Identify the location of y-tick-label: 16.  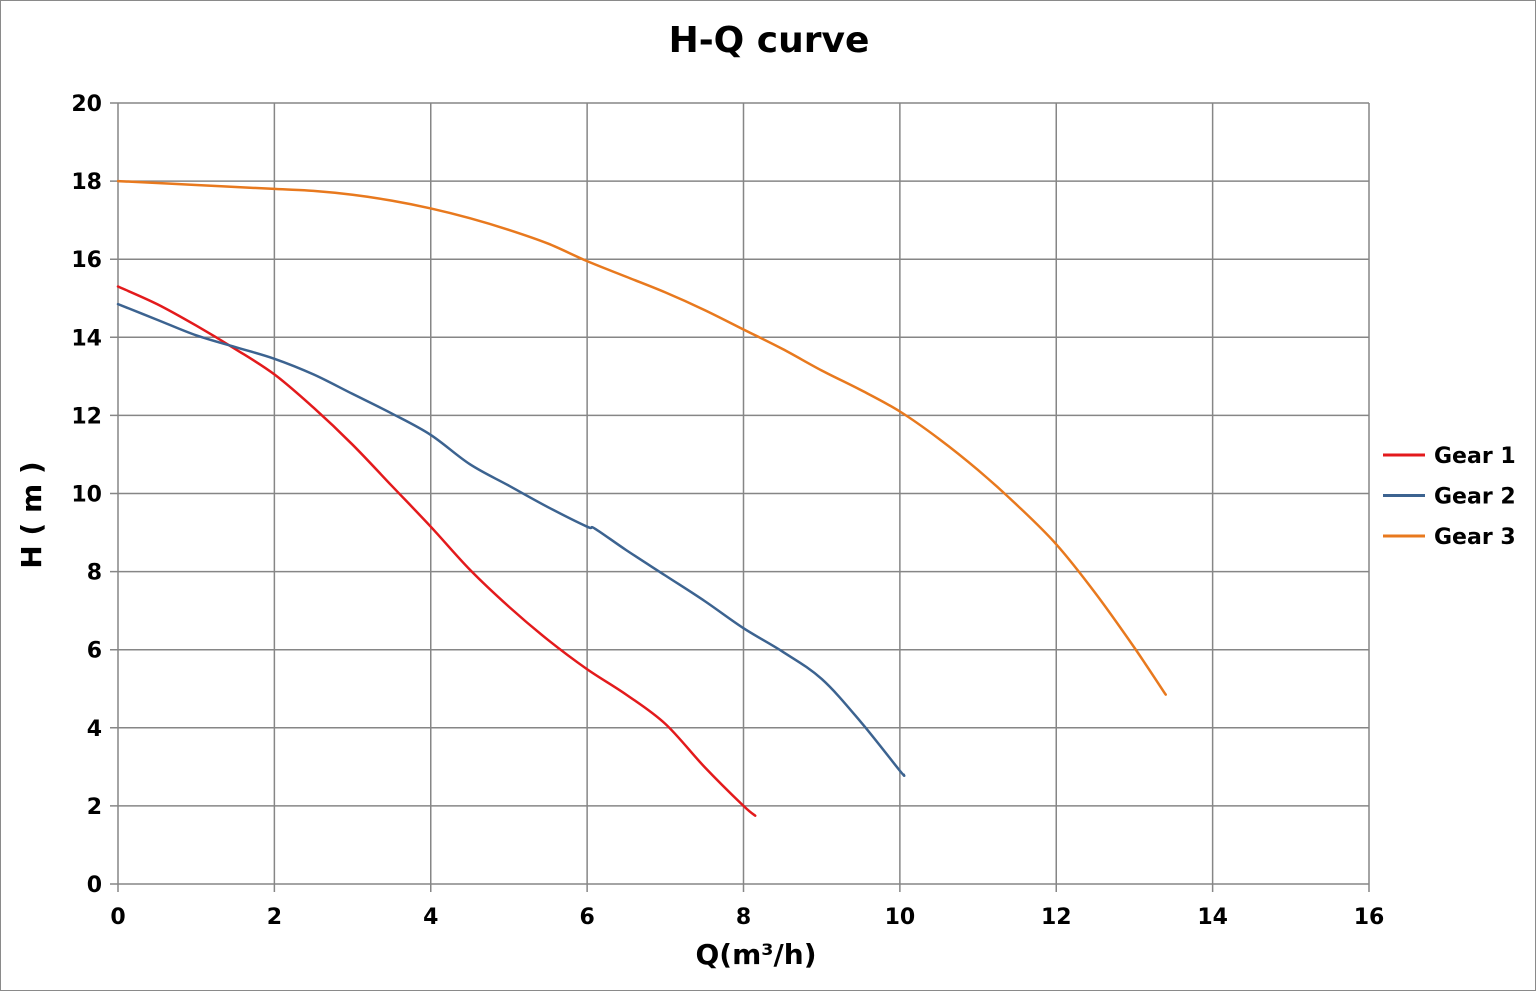
(86, 260).